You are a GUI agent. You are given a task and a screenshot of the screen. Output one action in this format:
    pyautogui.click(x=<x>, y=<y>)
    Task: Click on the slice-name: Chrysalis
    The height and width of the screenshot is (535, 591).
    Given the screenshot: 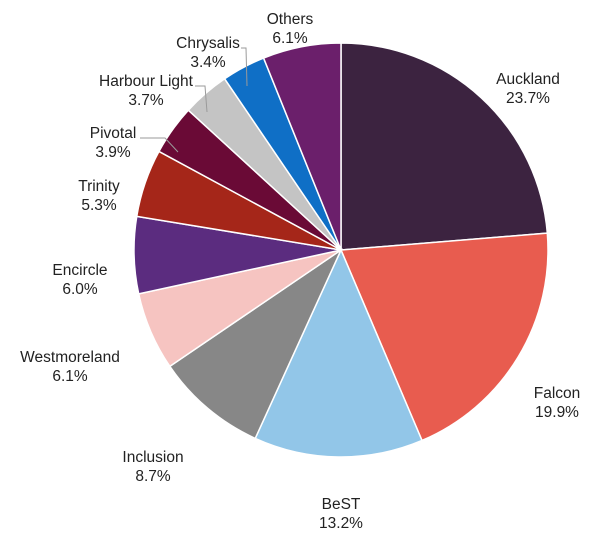 What is the action you would take?
    pyautogui.click(x=208, y=43)
    